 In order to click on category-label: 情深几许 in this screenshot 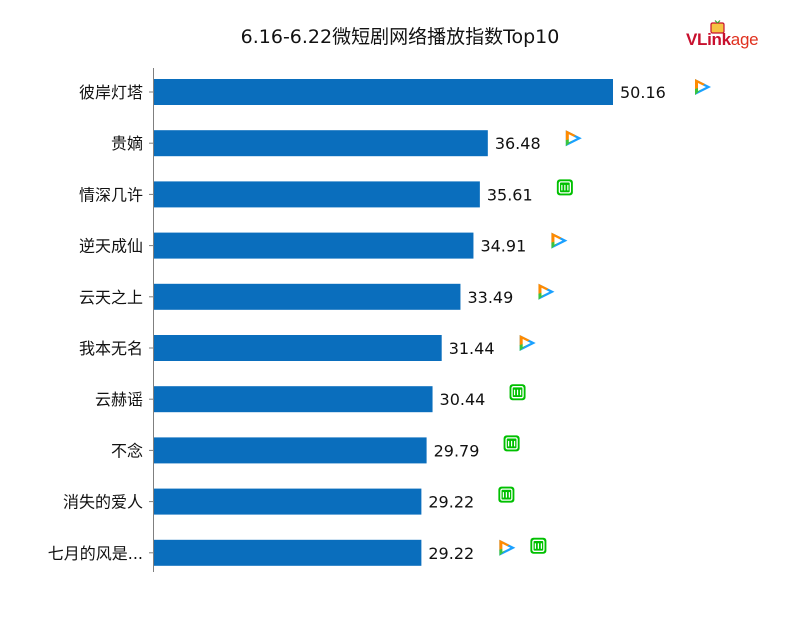, I will do `click(111, 194)`.